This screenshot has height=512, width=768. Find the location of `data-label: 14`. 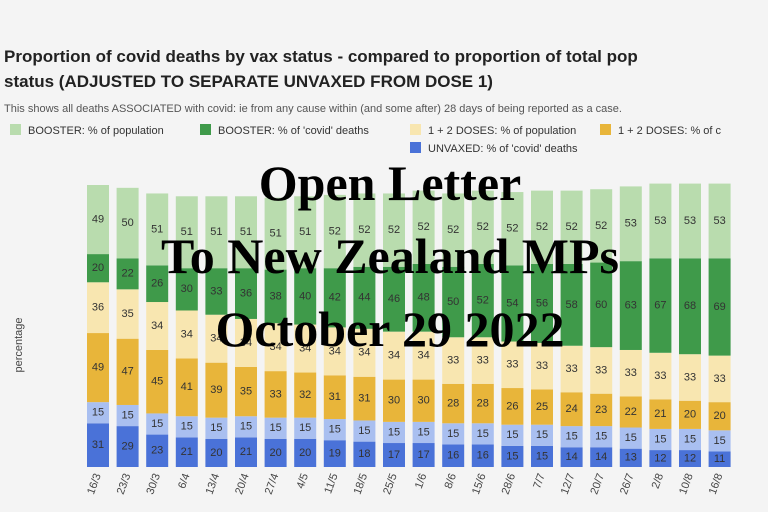

data-label: 14 is located at coordinates (601, 457).